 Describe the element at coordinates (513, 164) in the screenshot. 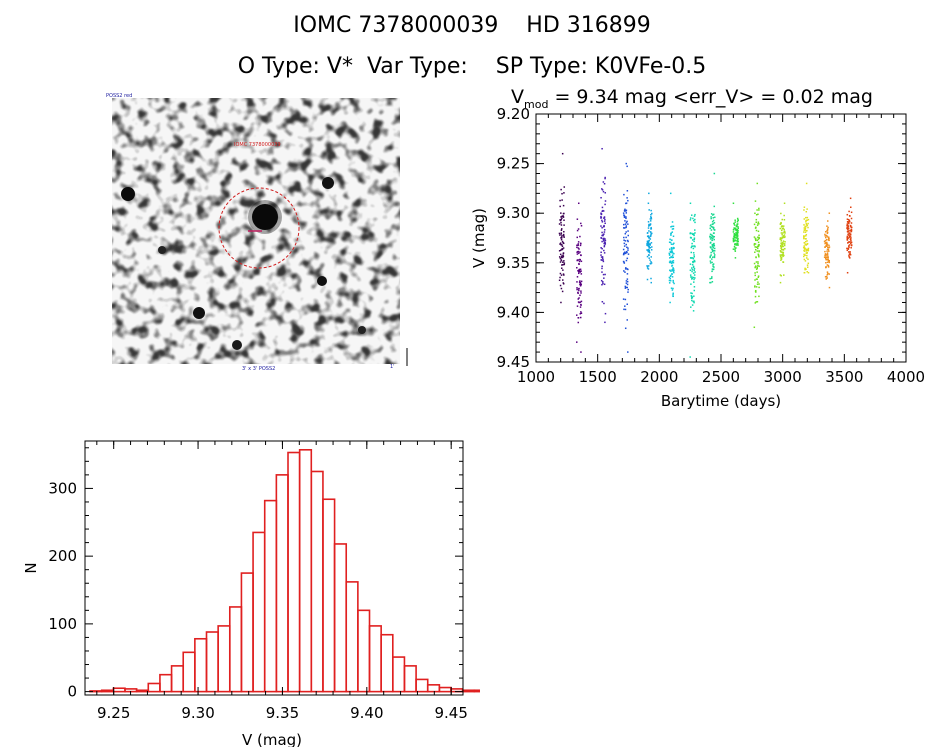

I see `lc-ytick-label: 9.25` at that location.